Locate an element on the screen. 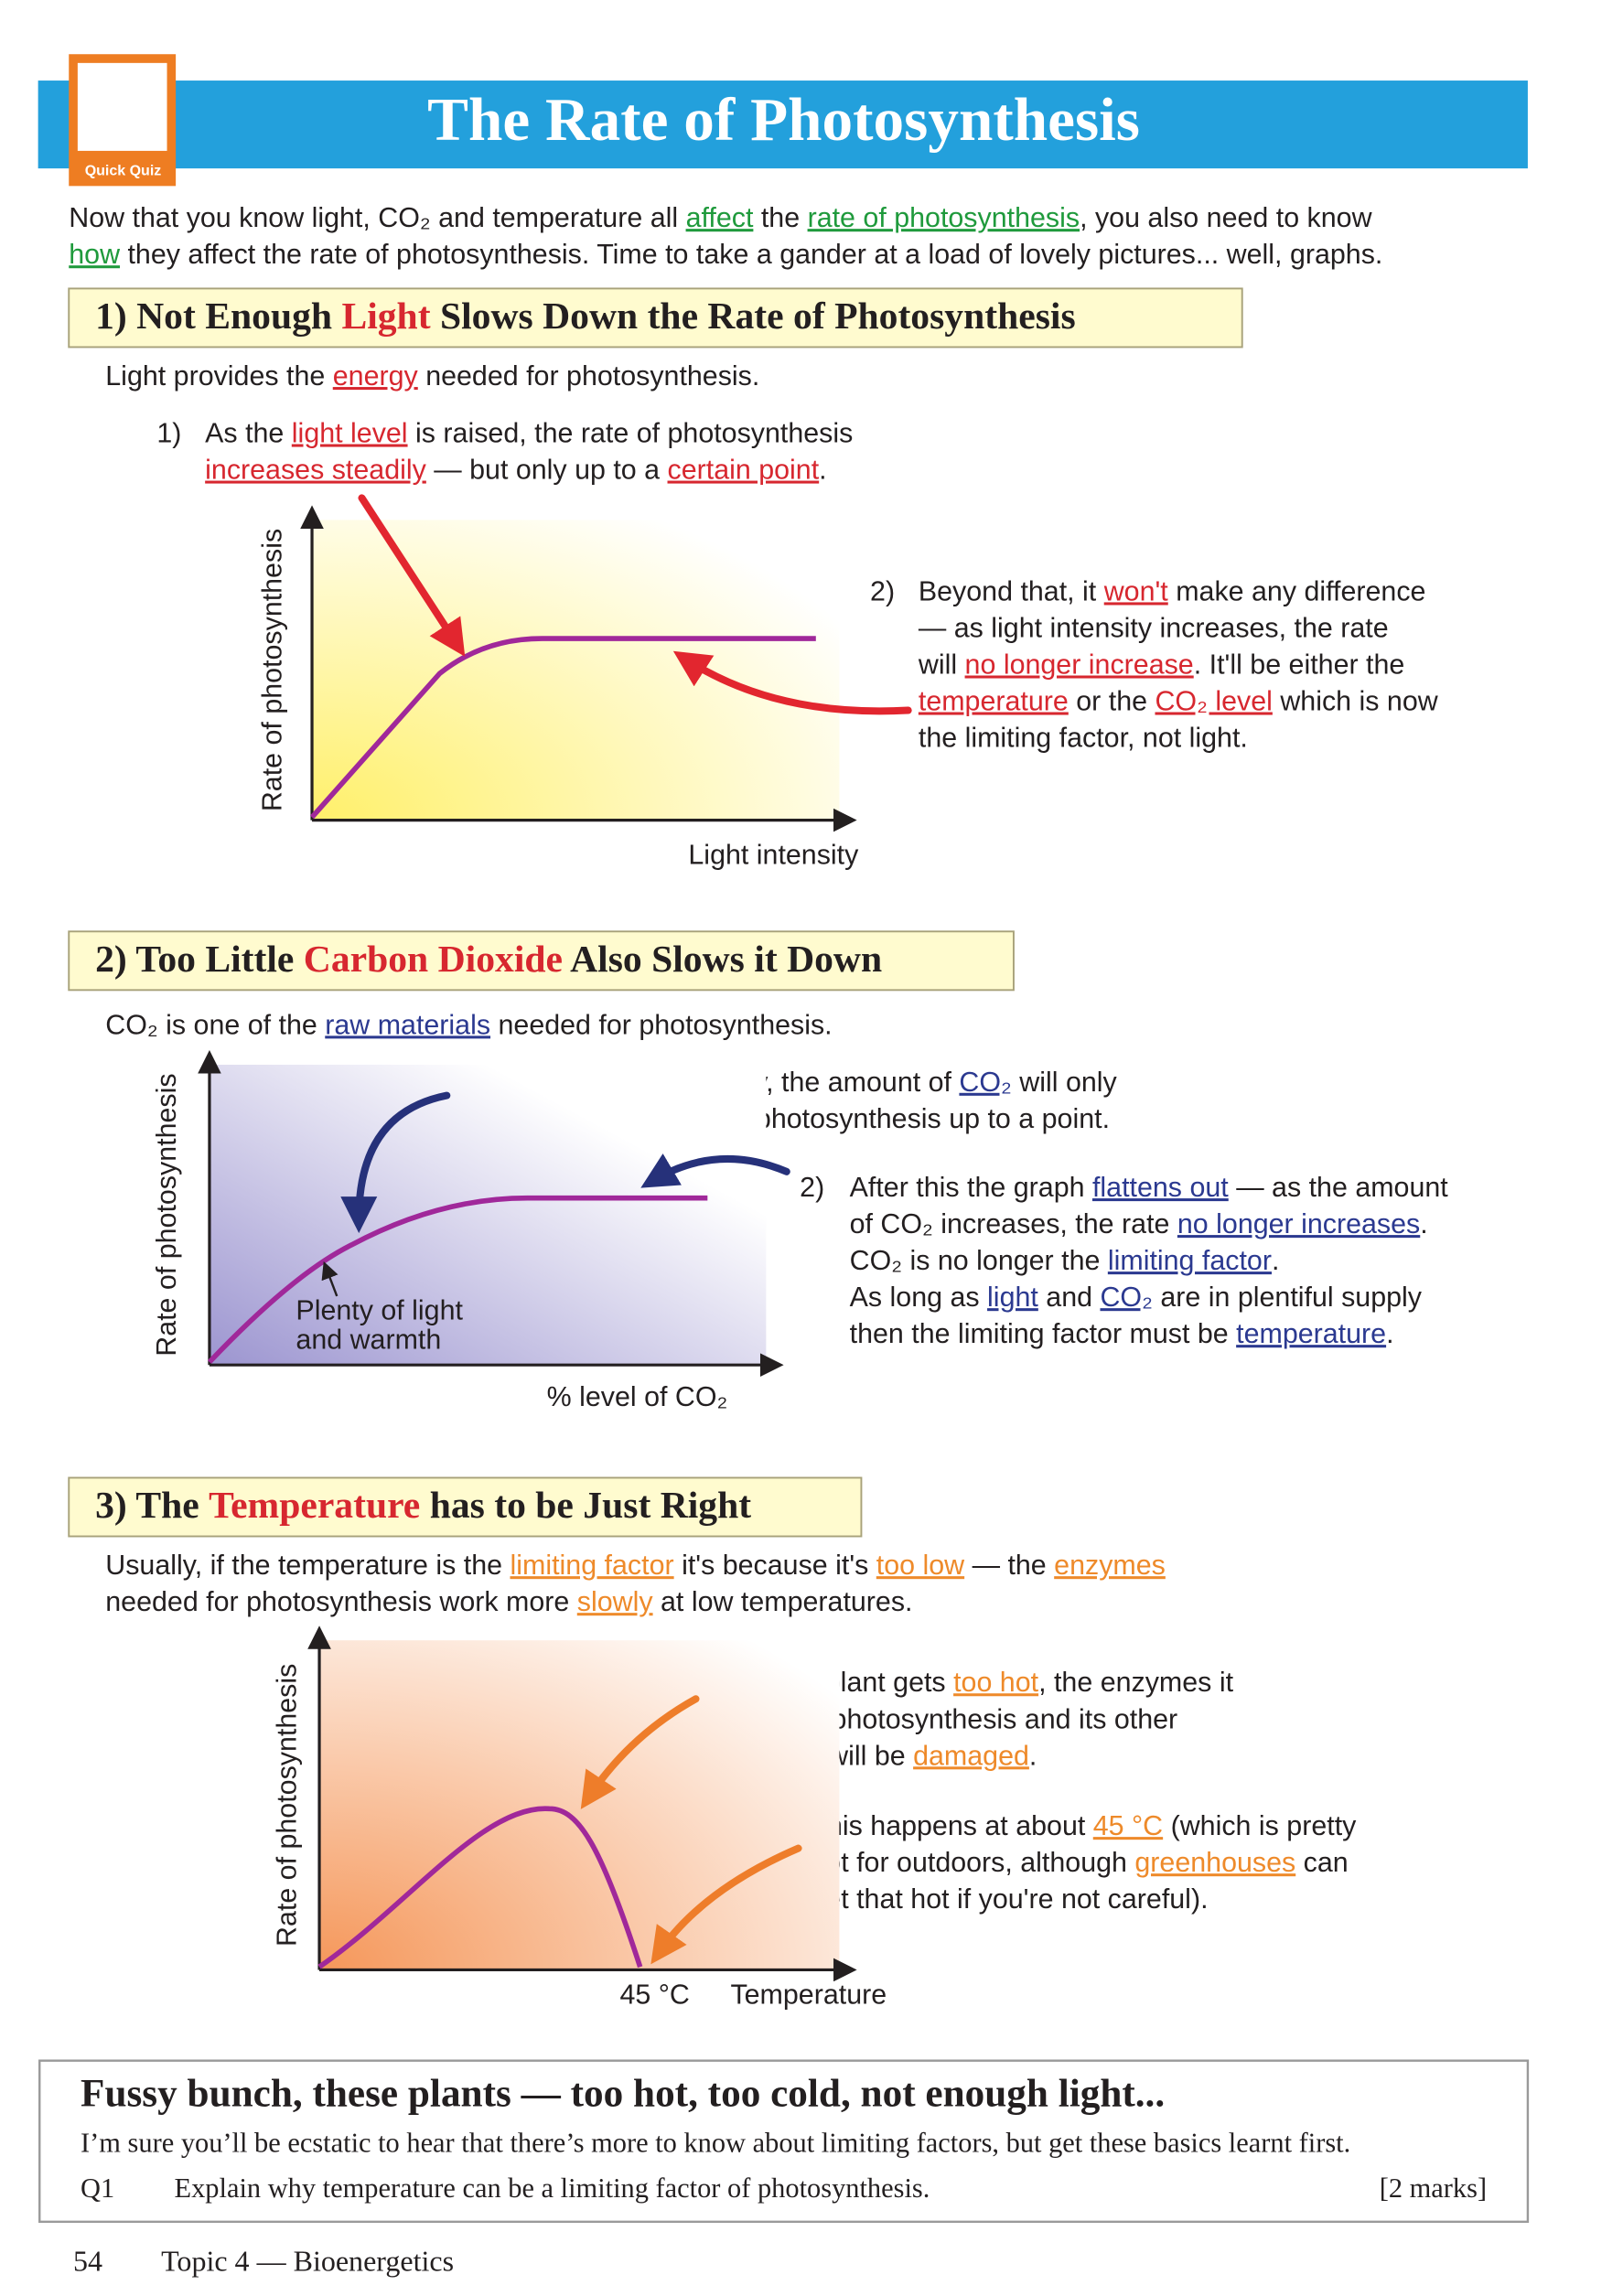 This screenshot has height=2296, width=1623. text-line: CO₂ is no longer the limiting factor. is located at coordinates (1065, 1260).